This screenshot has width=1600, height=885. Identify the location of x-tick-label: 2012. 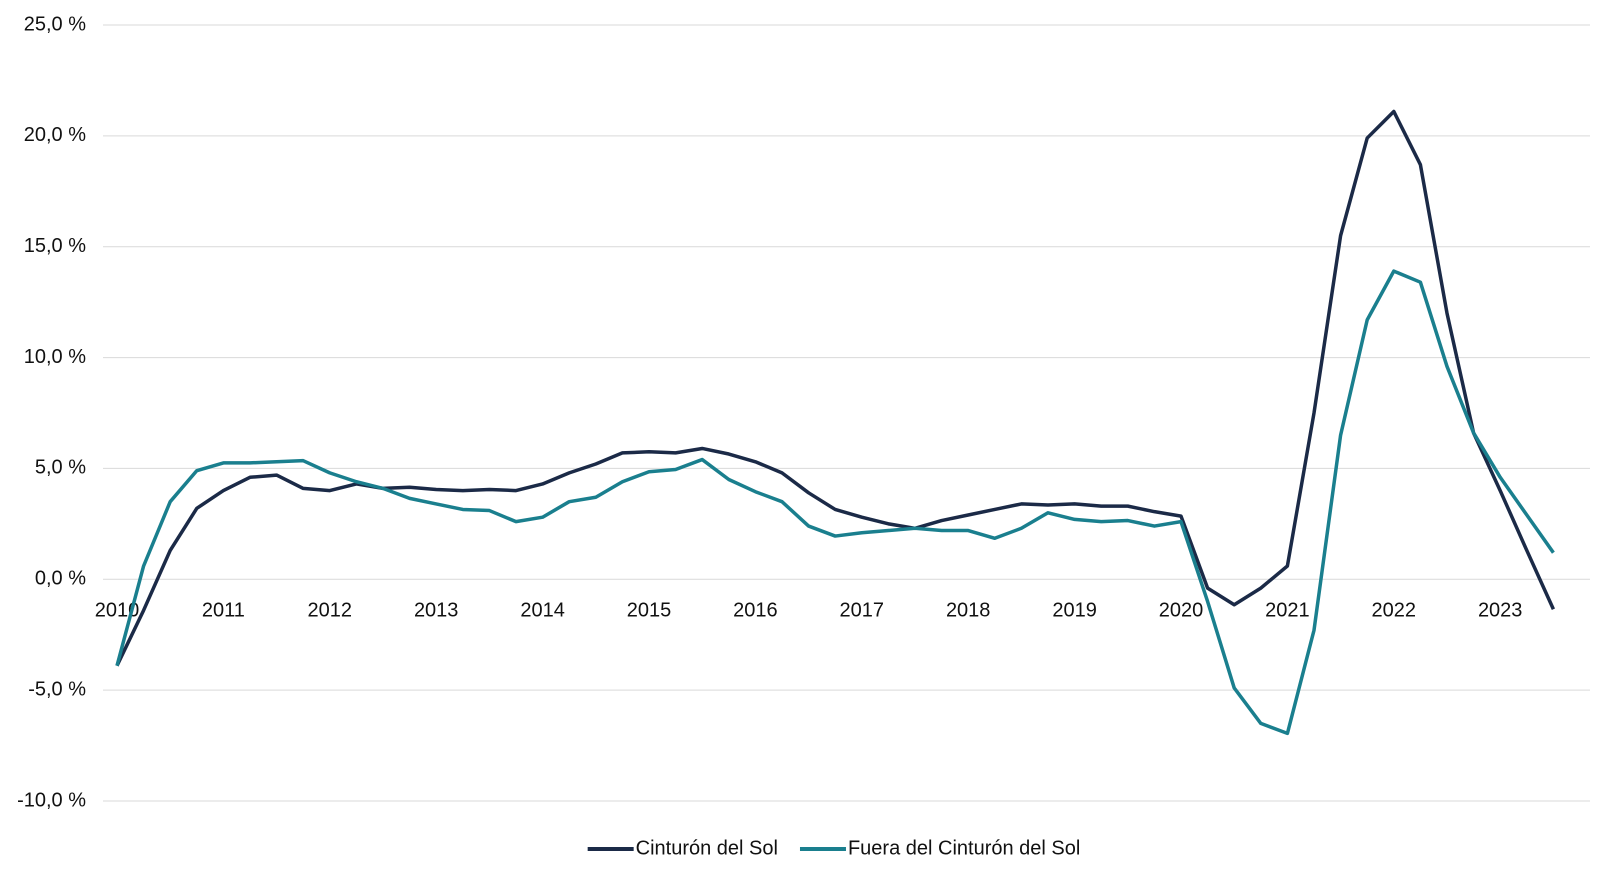
(330, 610).